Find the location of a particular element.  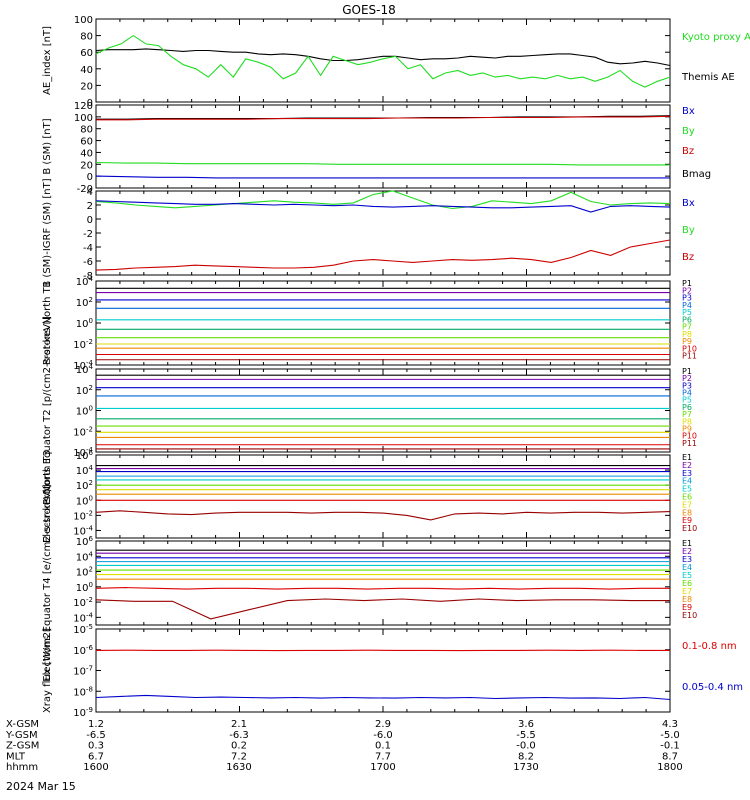

y-tick-label: 2 is located at coordinates (90, 206).